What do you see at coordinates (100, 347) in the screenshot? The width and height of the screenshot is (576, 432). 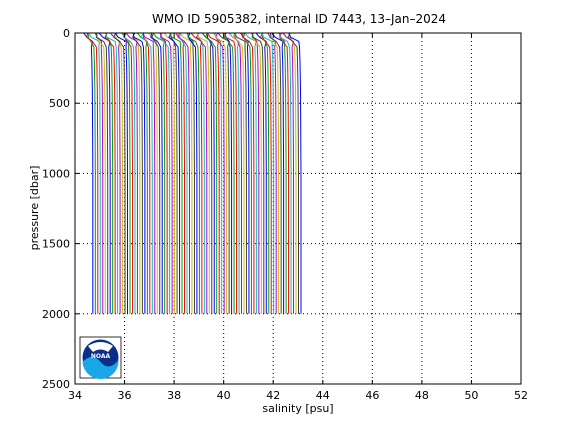 I see `logo-bird-icon` at bounding box center [100, 347].